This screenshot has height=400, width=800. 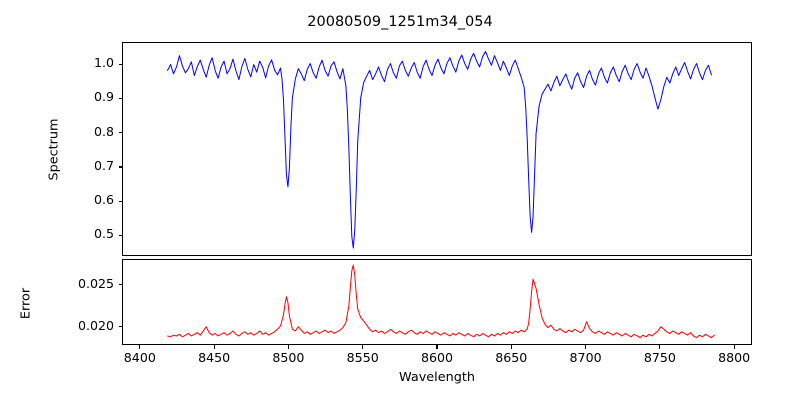 What do you see at coordinates (441, 301) in the screenshot?
I see `error-line-series` at bounding box center [441, 301].